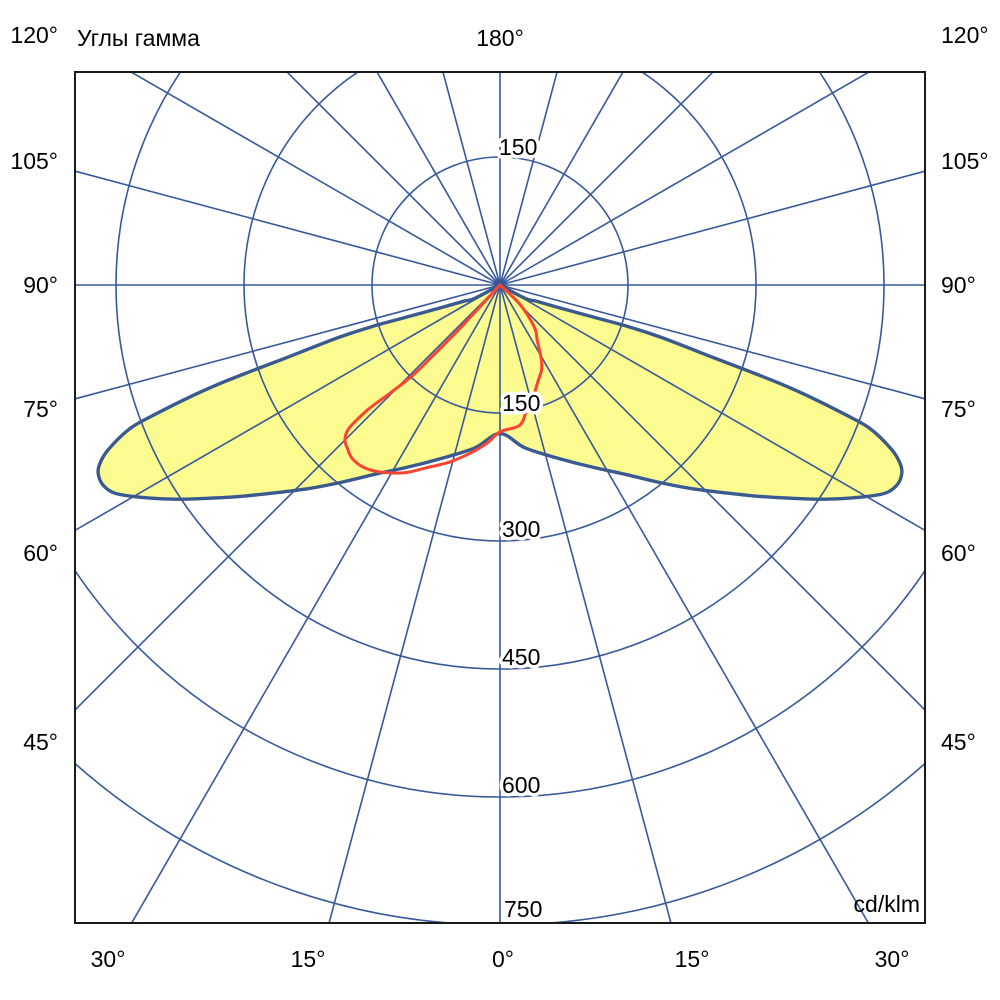  Describe the element at coordinates (521, 785) in the screenshot. I see `radial-tick-label-4: 600` at that location.